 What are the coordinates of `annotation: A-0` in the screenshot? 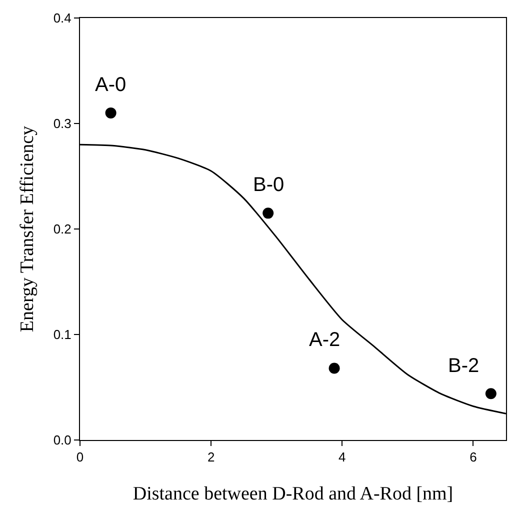 It's located at (110, 85).